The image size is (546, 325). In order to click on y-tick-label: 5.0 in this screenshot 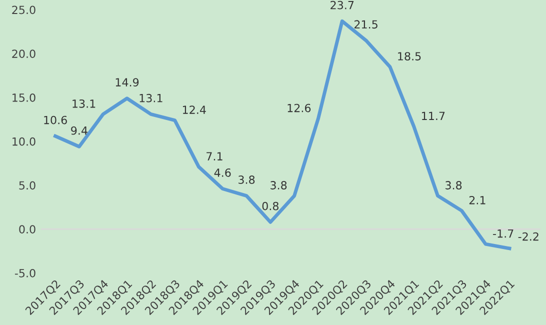, I will do `click(27, 185)`.